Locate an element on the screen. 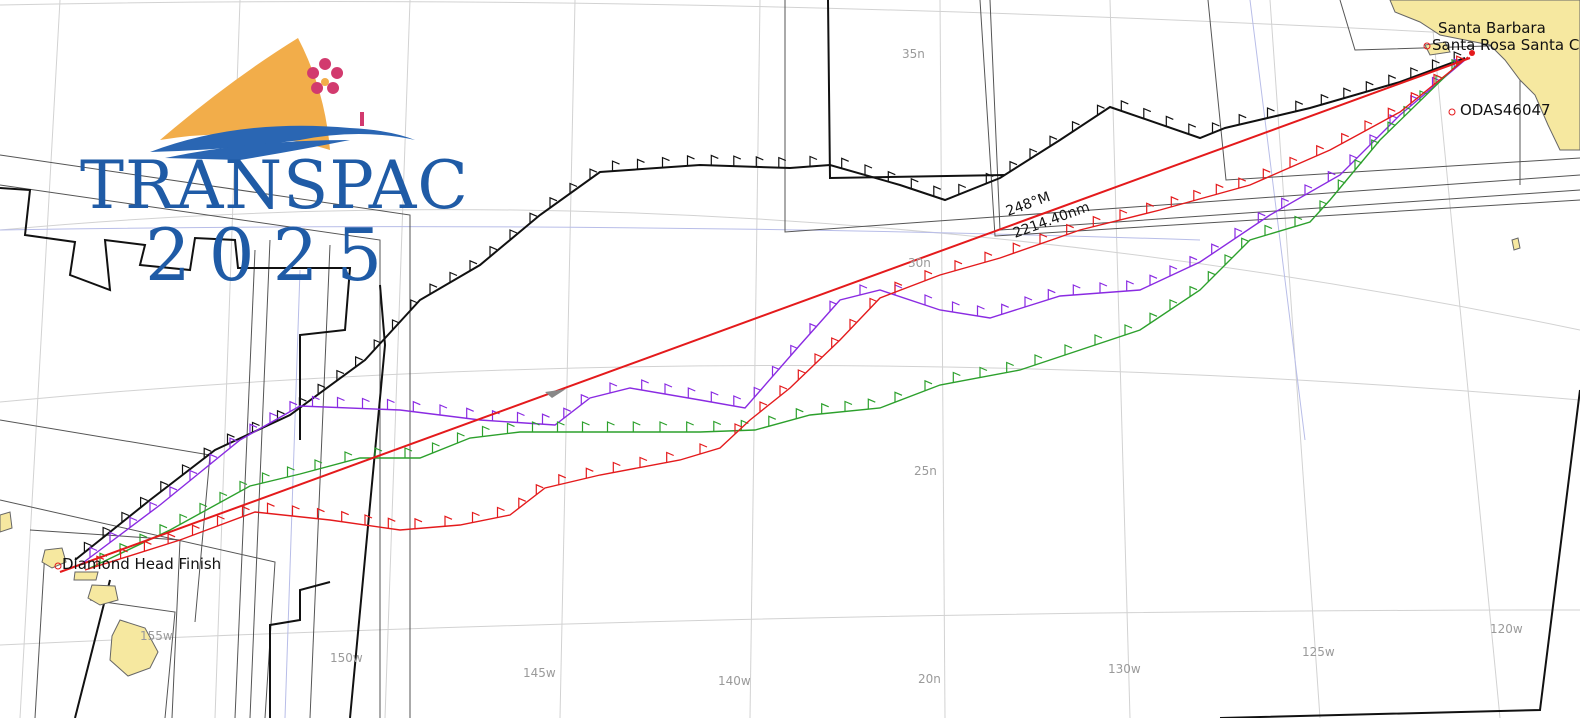 This screenshot has width=1580, height=718. place-oda-buoy: ODAS46047 is located at coordinates (1505, 110).